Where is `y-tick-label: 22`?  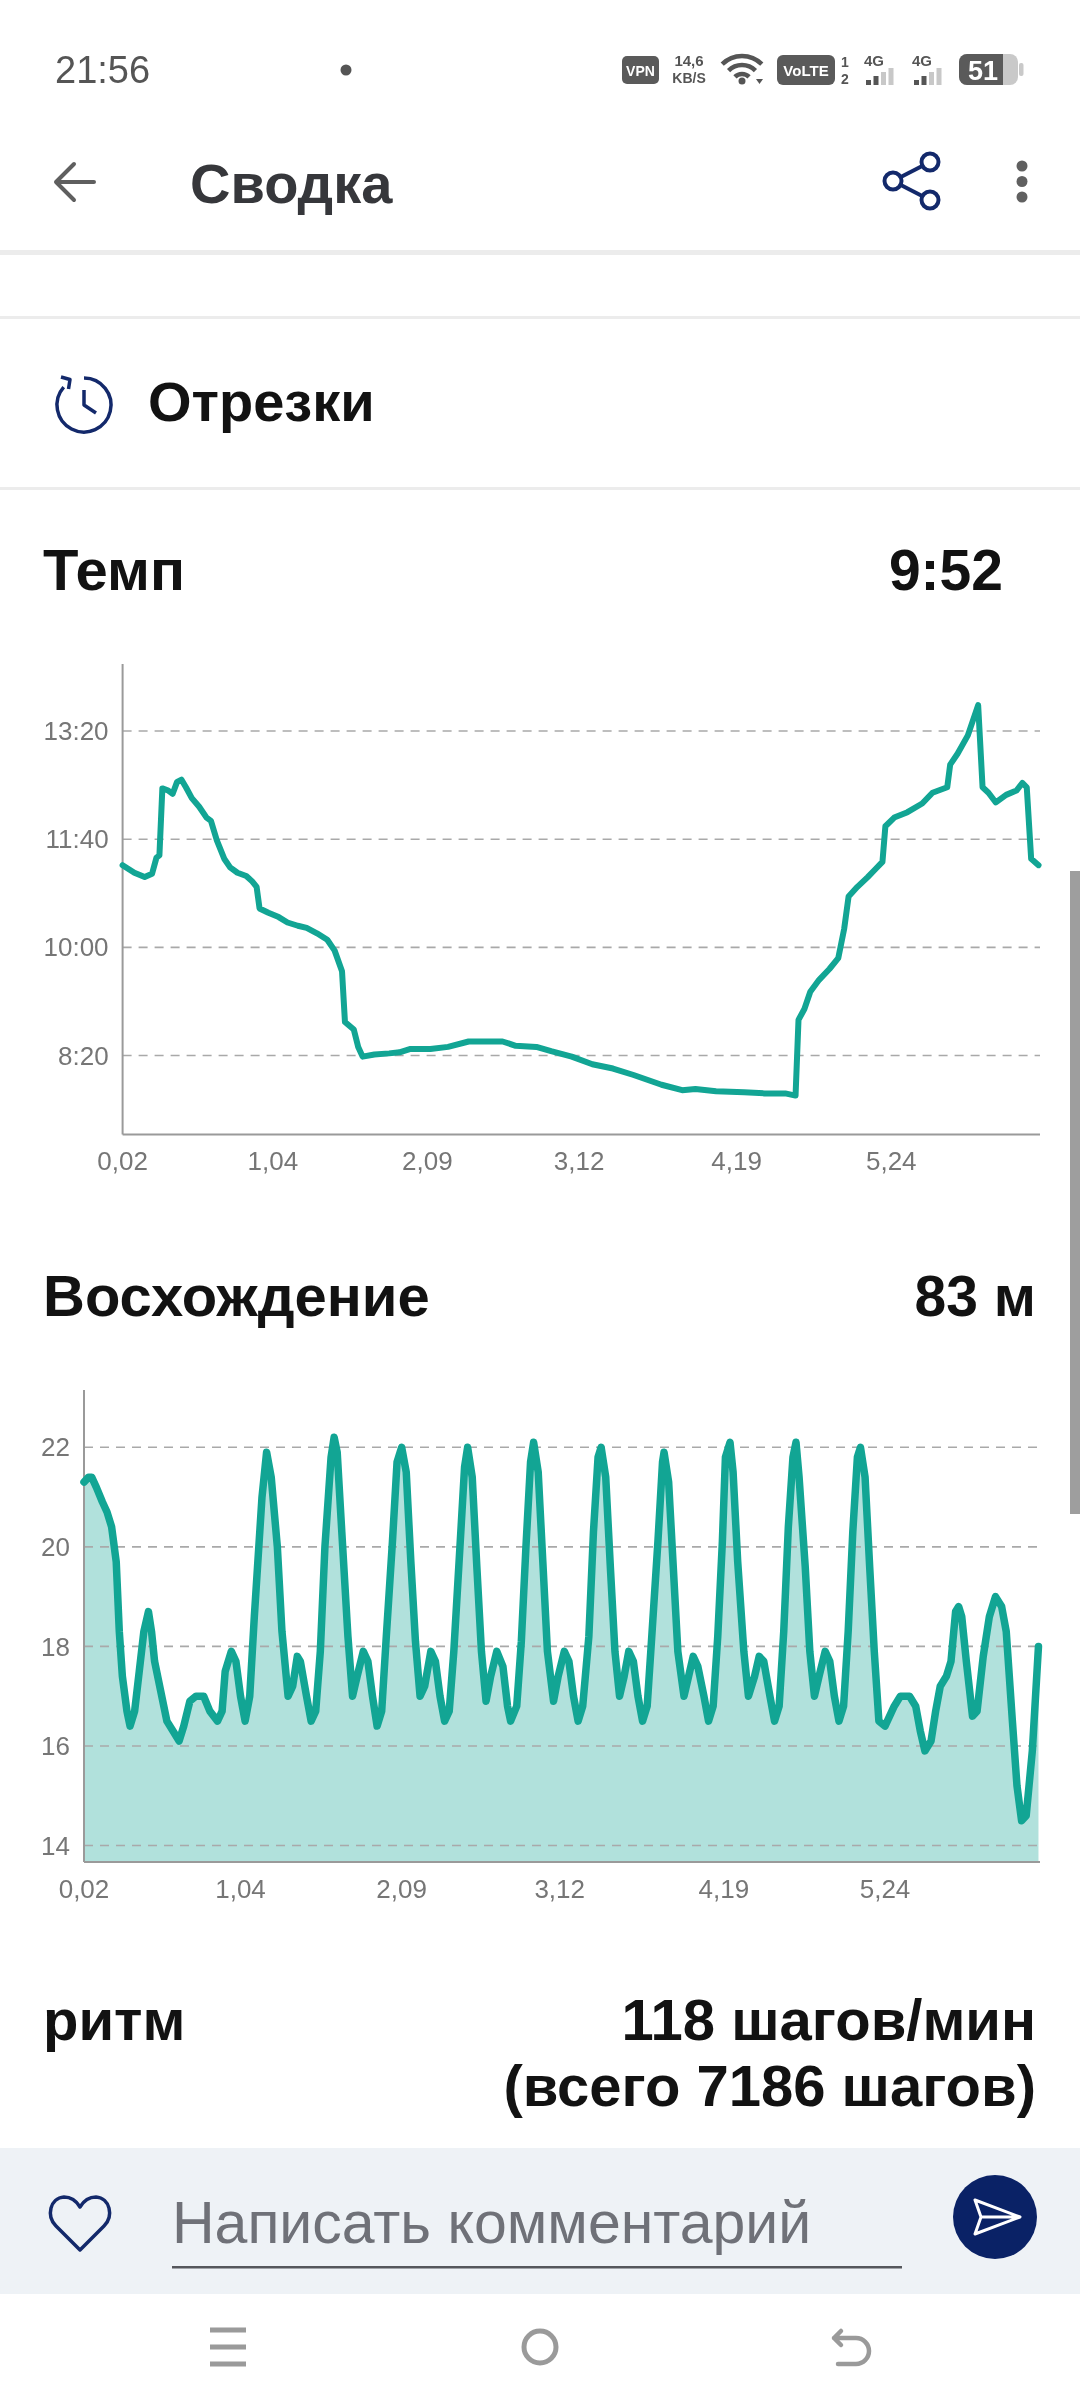 y-tick-label: 22 is located at coordinates (55, 1447).